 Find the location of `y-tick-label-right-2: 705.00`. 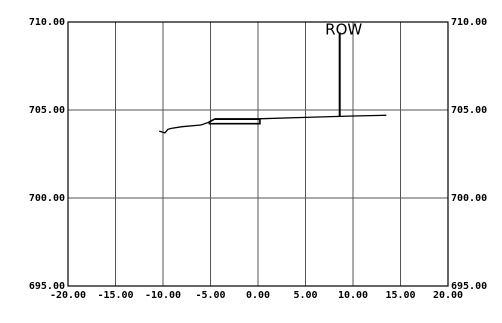

y-tick-label-right-2: 705.00 is located at coordinates (469, 110).